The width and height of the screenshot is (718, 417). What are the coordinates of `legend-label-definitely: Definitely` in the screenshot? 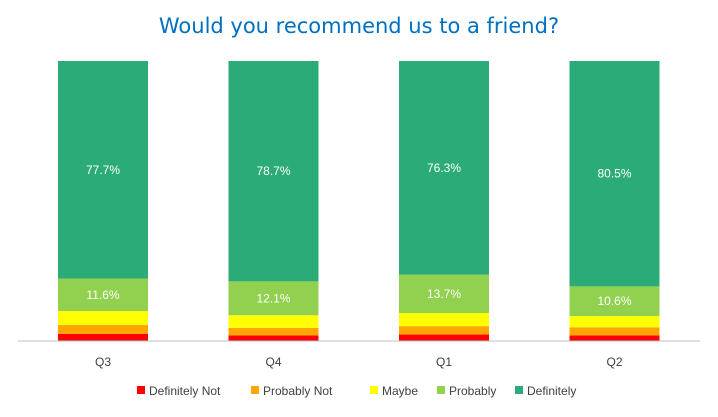 It's located at (551, 391).